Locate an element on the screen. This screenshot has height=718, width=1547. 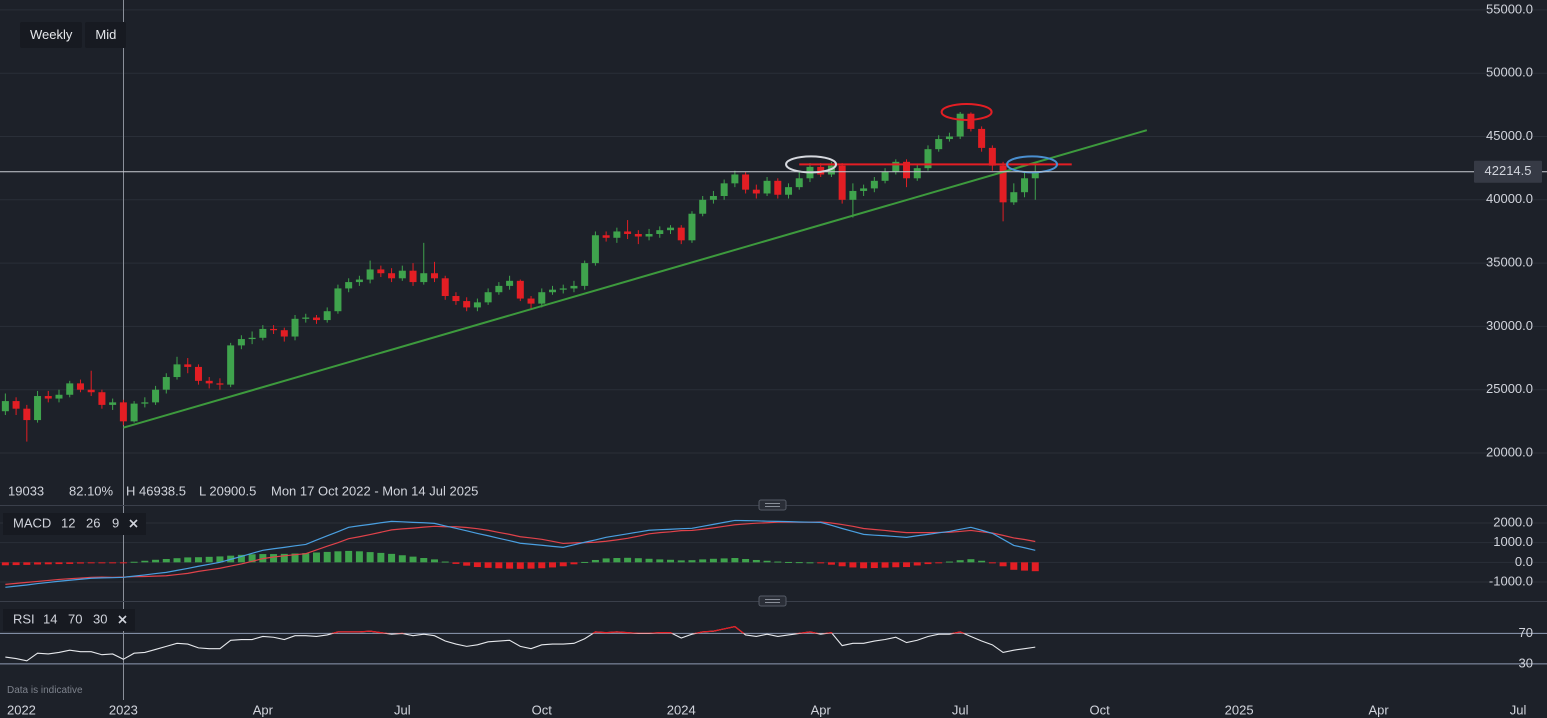
macd-legend: MACD 12 26 9 is located at coordinates (74, 524).